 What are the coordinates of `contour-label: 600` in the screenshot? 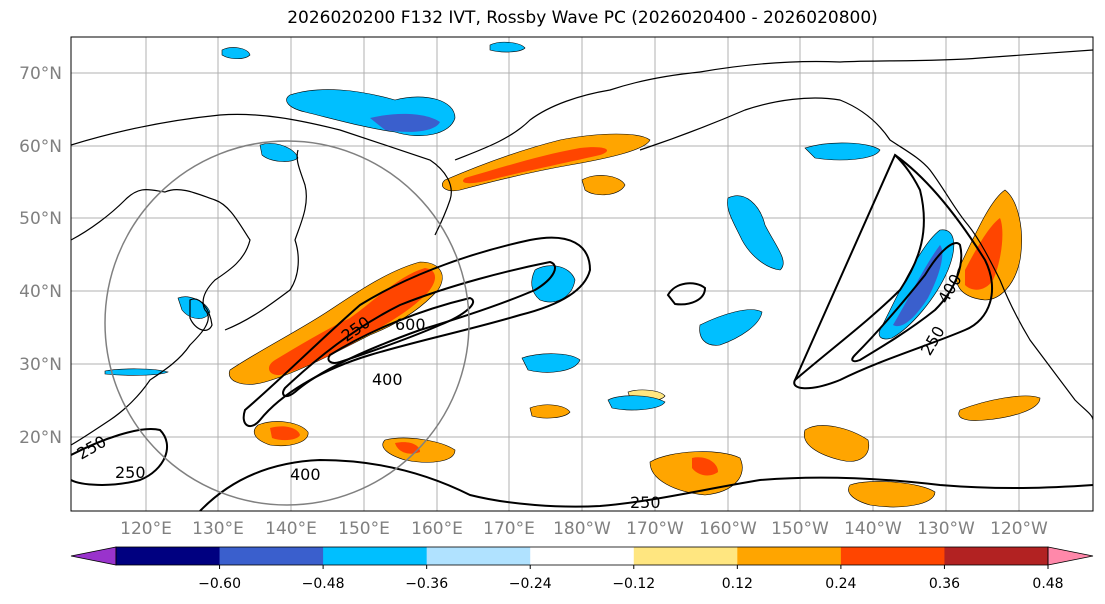 It's located at (410, 324).